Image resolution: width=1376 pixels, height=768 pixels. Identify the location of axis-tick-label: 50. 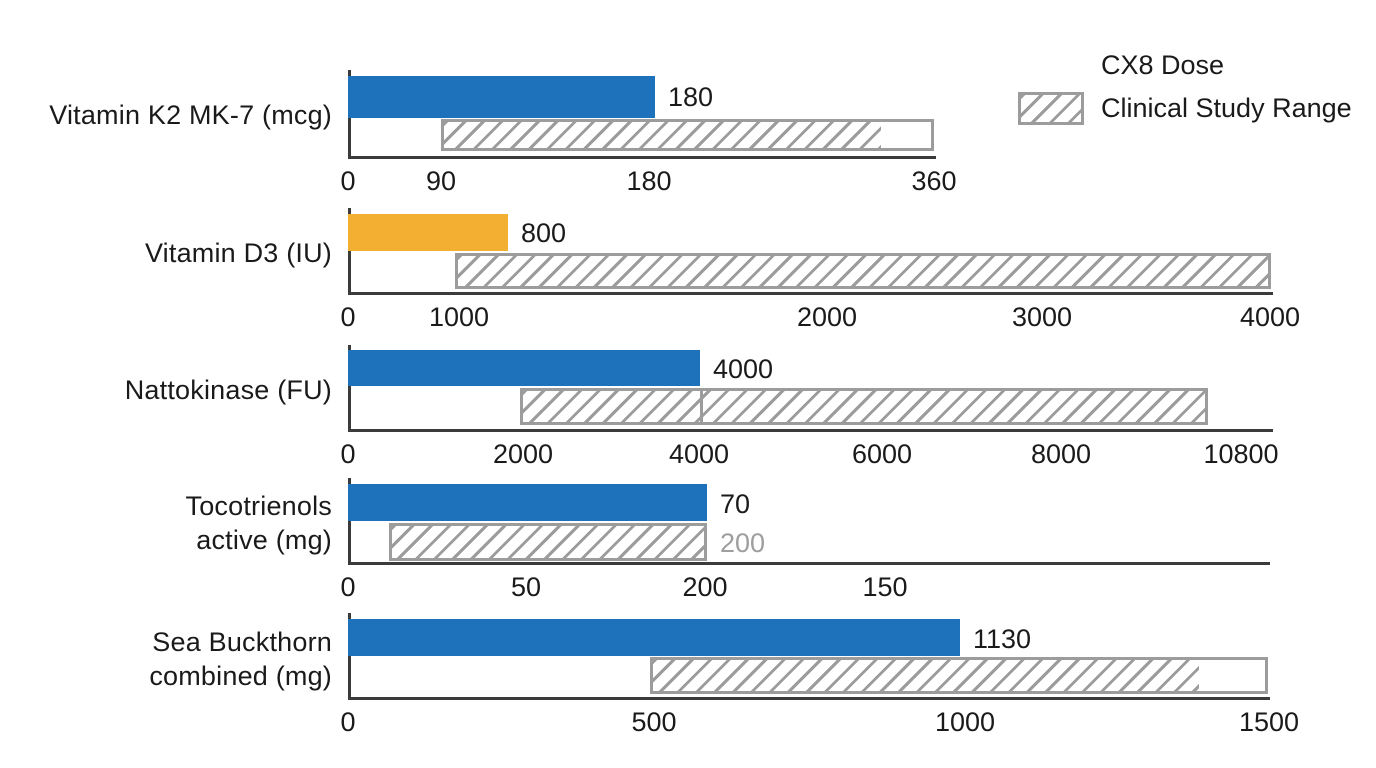
(526, 587).